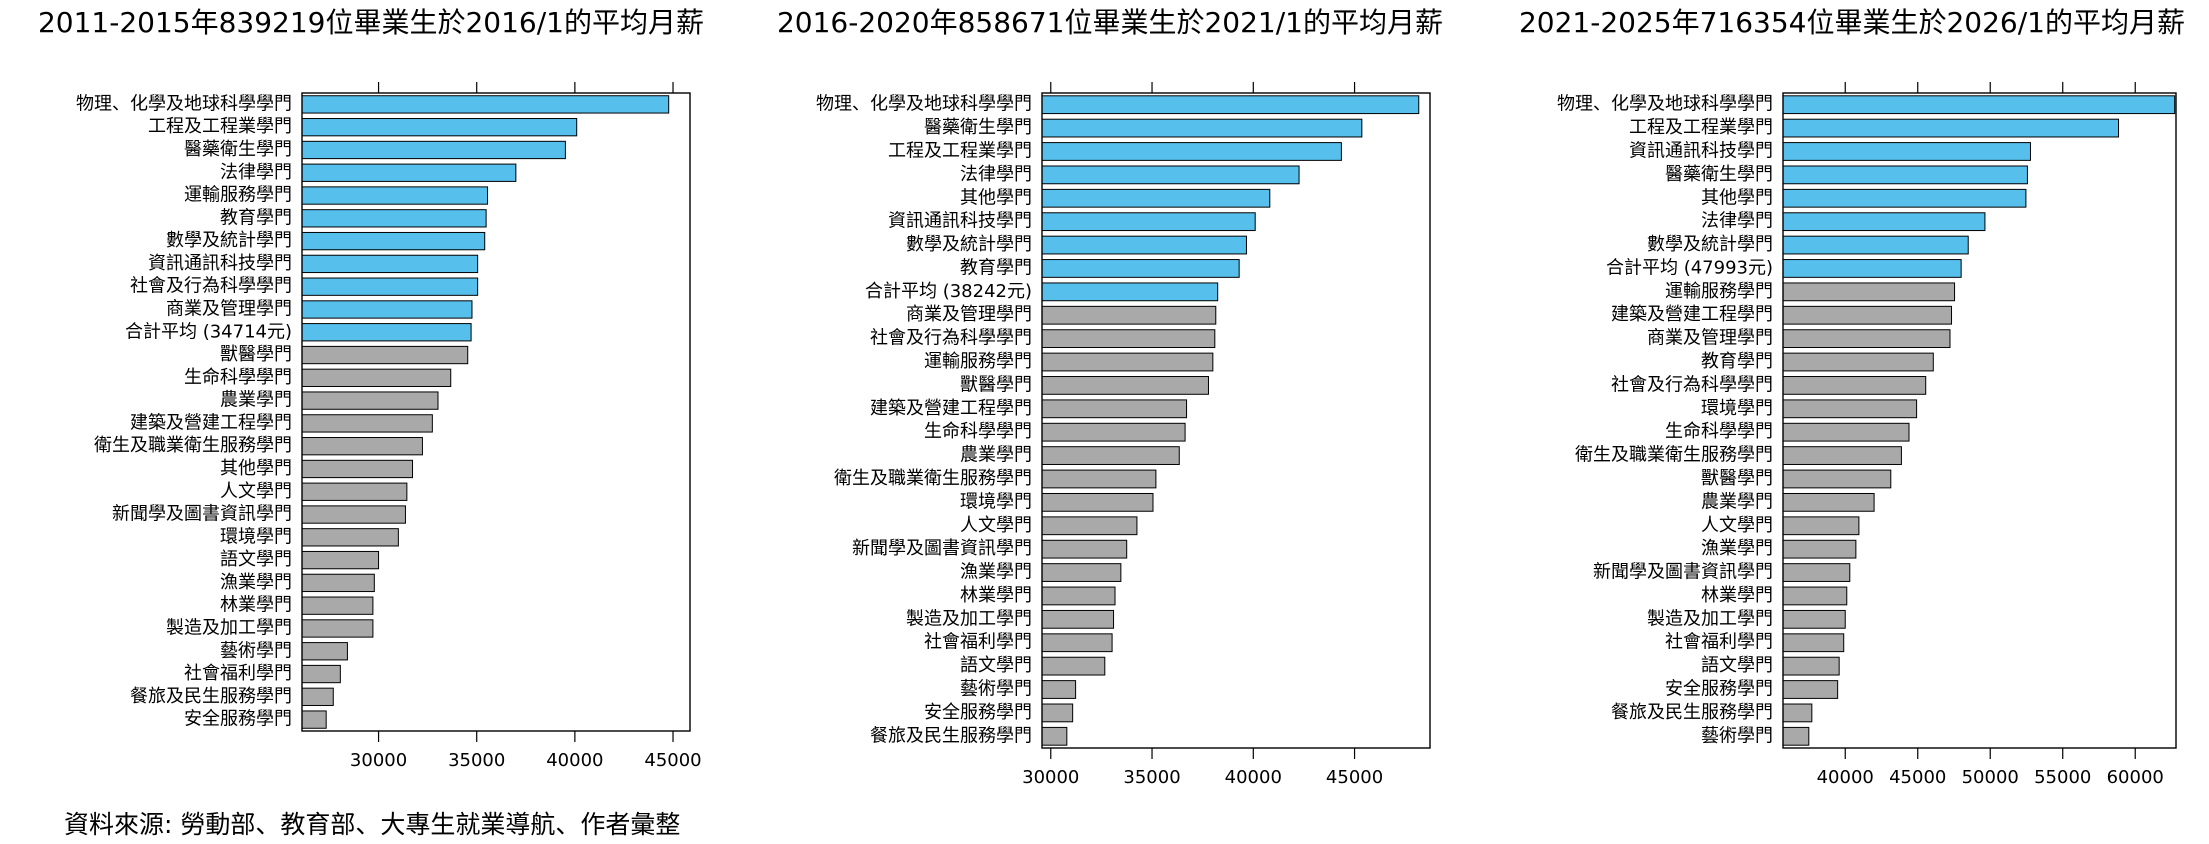 The width and height of the screenshot is (2209, 844). What do you see at coordinates (229, 240) in the screenshot?
I see `category-label: 數學及統計學門` at bounding box center [229, 240].